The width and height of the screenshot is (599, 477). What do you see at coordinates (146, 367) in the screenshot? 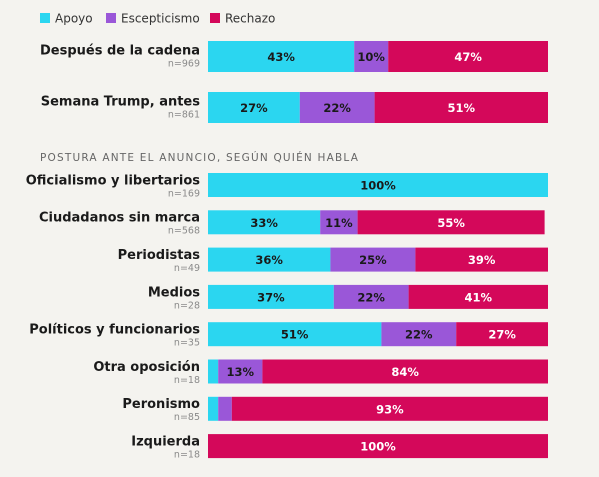
I see `category-label: Otra oposición` at bounding box center [146, 367].